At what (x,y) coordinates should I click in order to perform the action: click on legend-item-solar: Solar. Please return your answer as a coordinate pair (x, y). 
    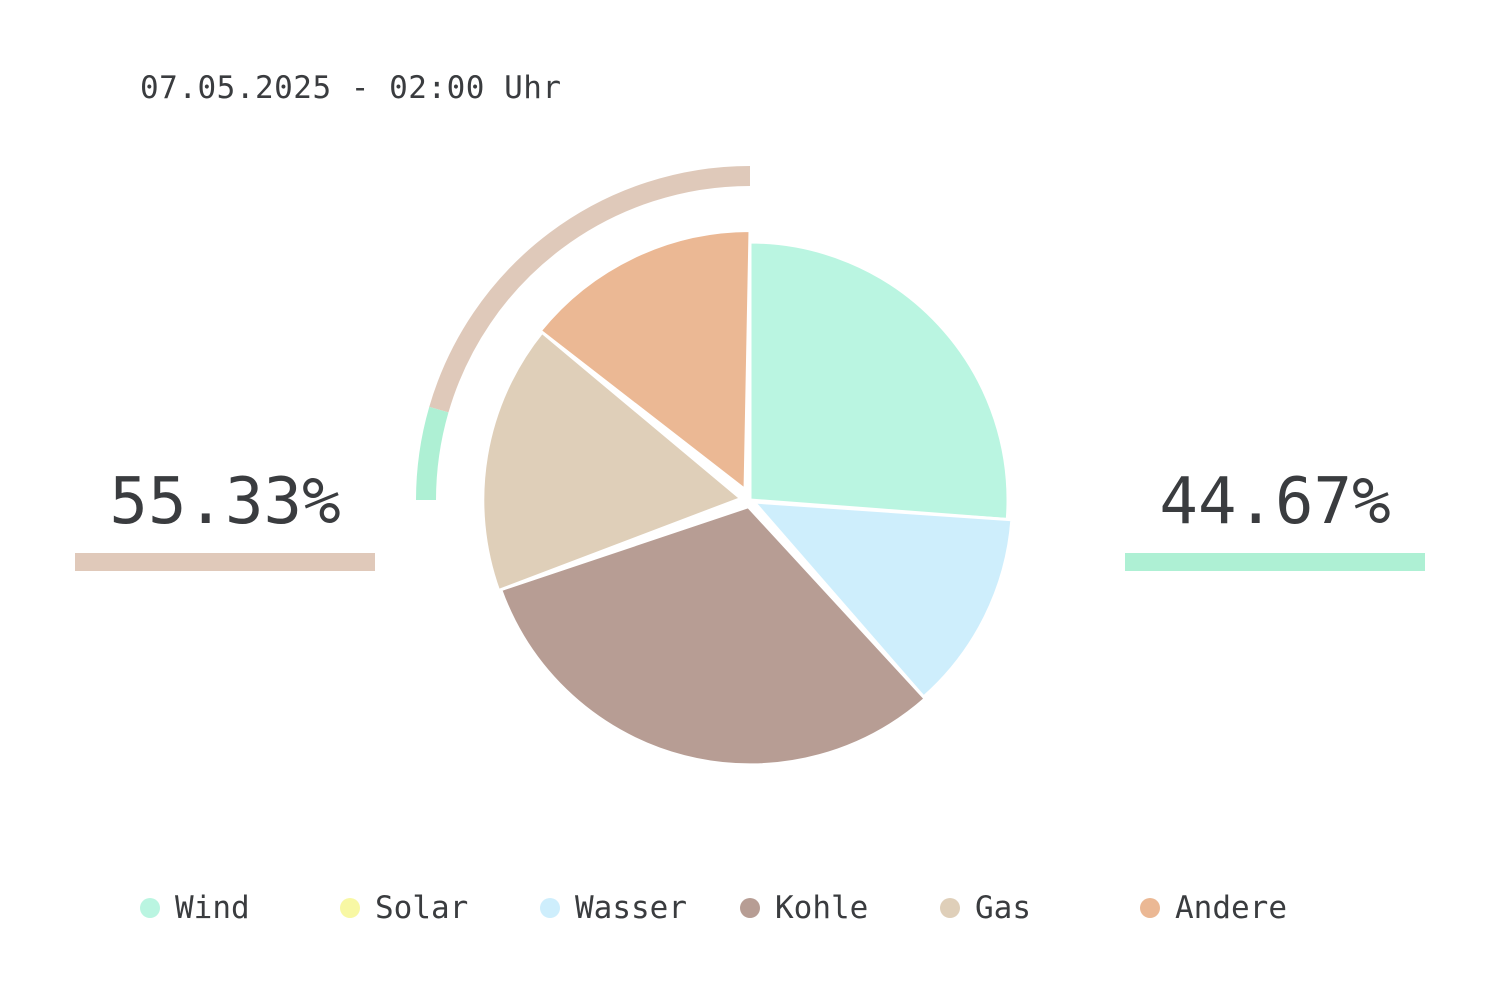
    Looking at the image, I should click on (404, 908).